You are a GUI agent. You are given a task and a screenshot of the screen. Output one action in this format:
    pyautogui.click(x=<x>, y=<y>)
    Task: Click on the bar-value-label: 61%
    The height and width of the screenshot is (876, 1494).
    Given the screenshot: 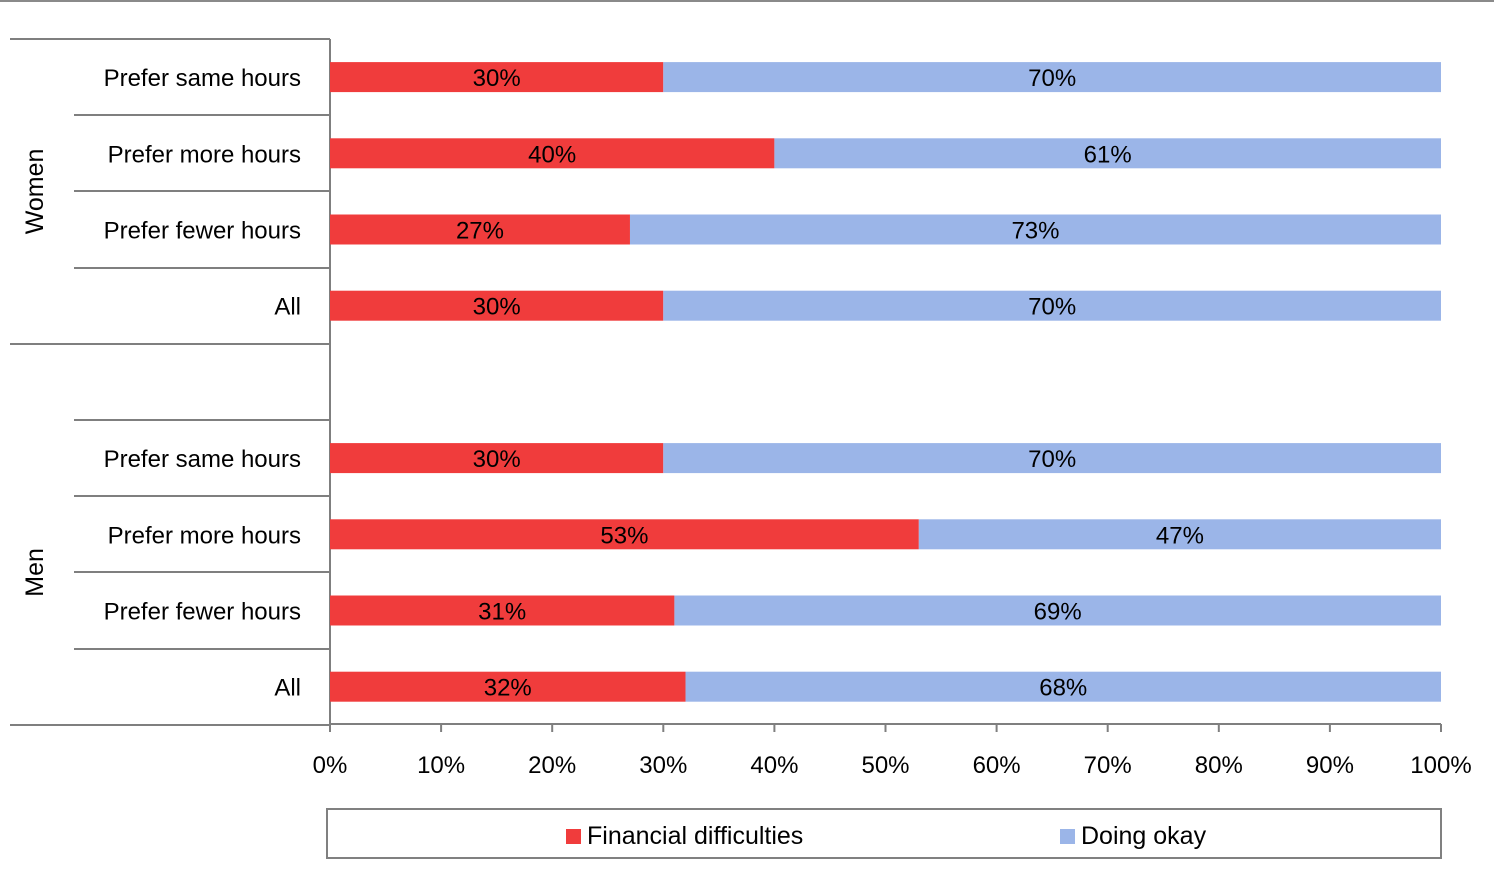 What is the action you would take?
    pyautogui.click(x=1108, y=154)
    